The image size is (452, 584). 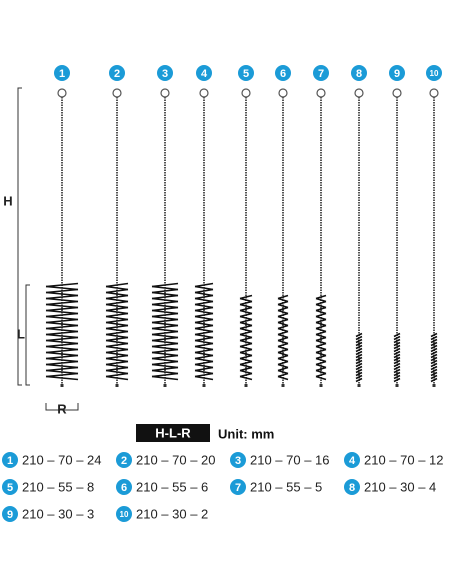 I want to click on legend-unit: Unit: mm, so click(x=246, y=433).